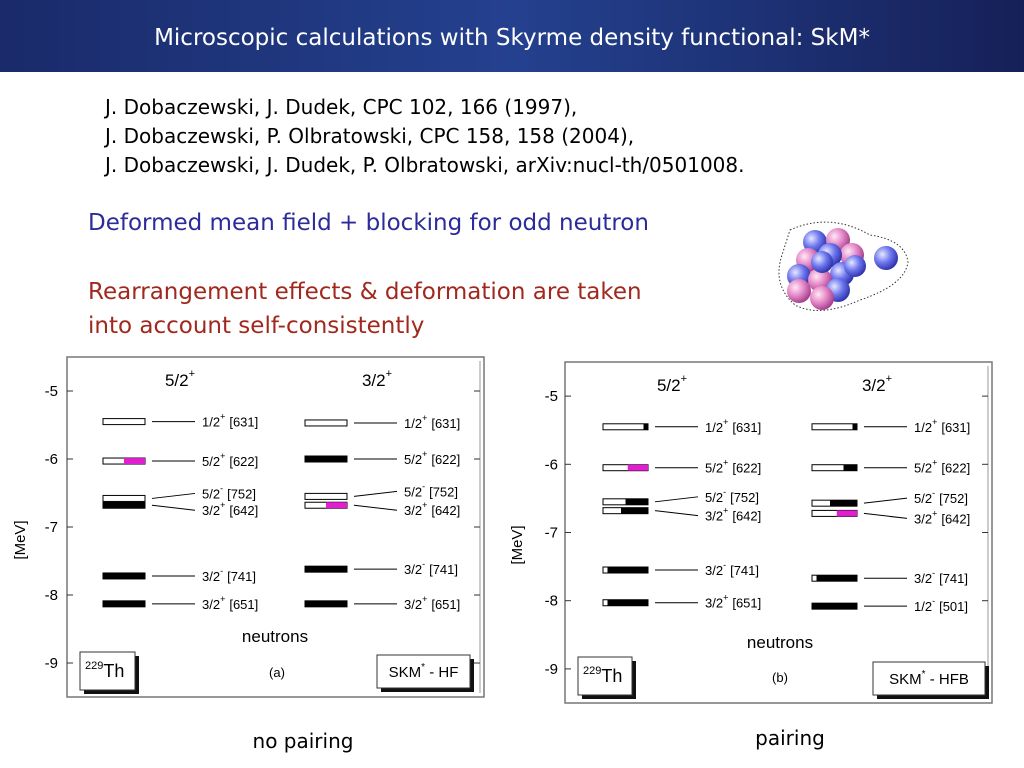  What do you see at coordinates (877, 384) in the screenshot?
I see `column-title: 3/2+` at bounding box center [877, 384].